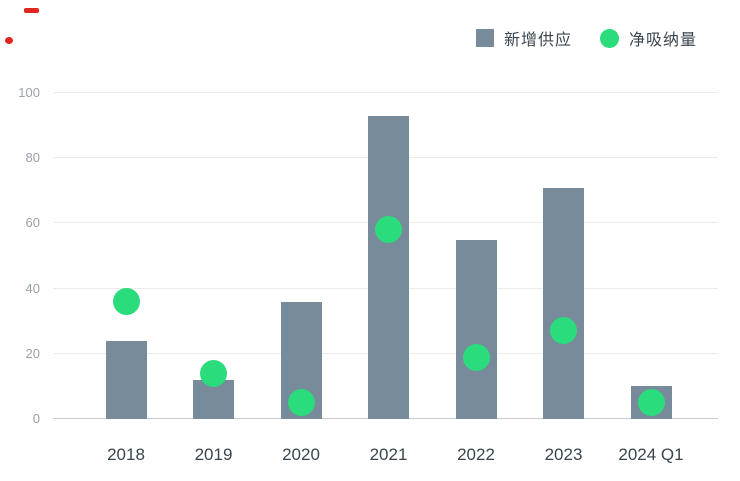 The height and width of the screenshot is (481, 740). I want to click on red-stray-dash-mark, so click(31, 10).